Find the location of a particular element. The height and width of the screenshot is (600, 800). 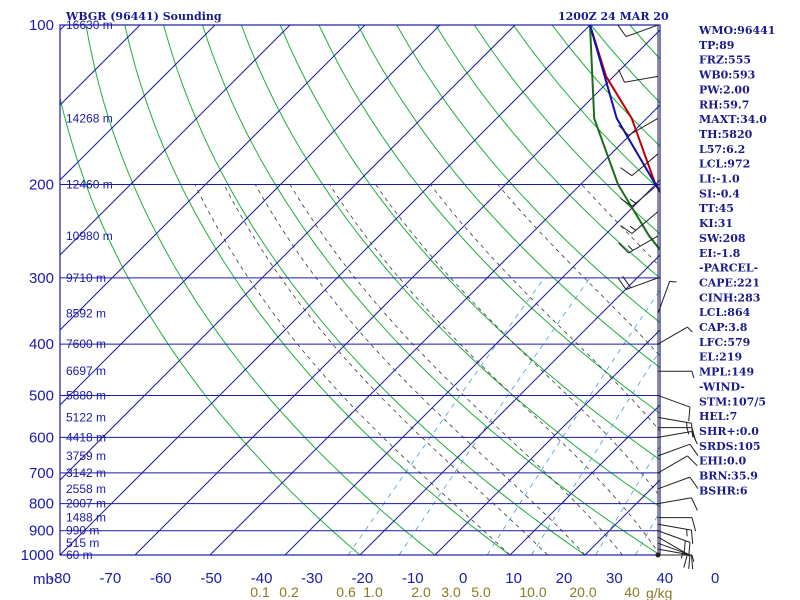

mixing-ratio-label: 40 is located at coordinates (632, 592).